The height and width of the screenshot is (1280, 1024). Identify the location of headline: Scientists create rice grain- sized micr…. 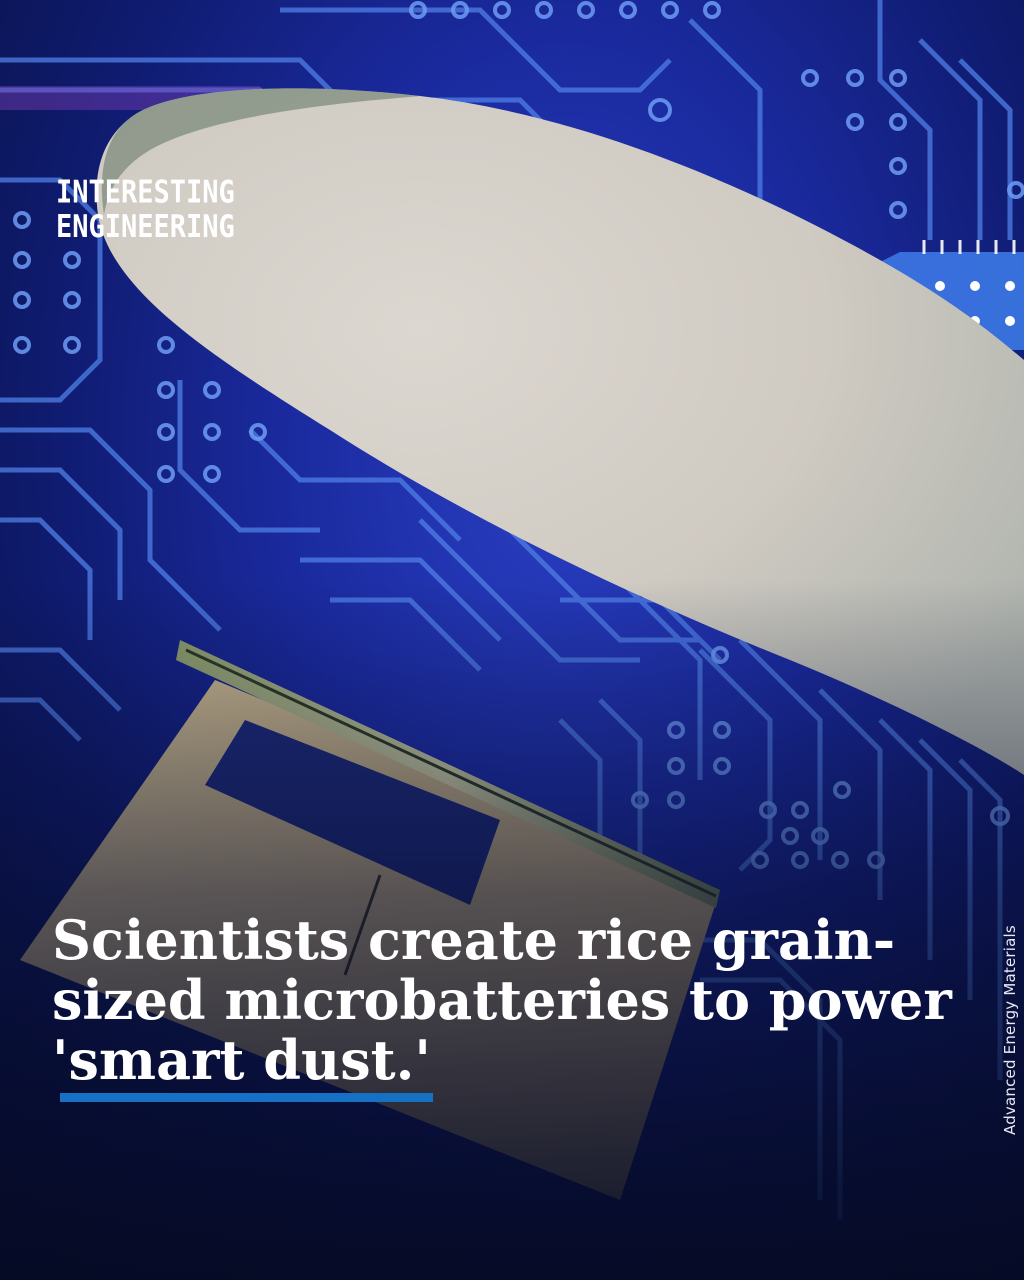
(502, 1005).